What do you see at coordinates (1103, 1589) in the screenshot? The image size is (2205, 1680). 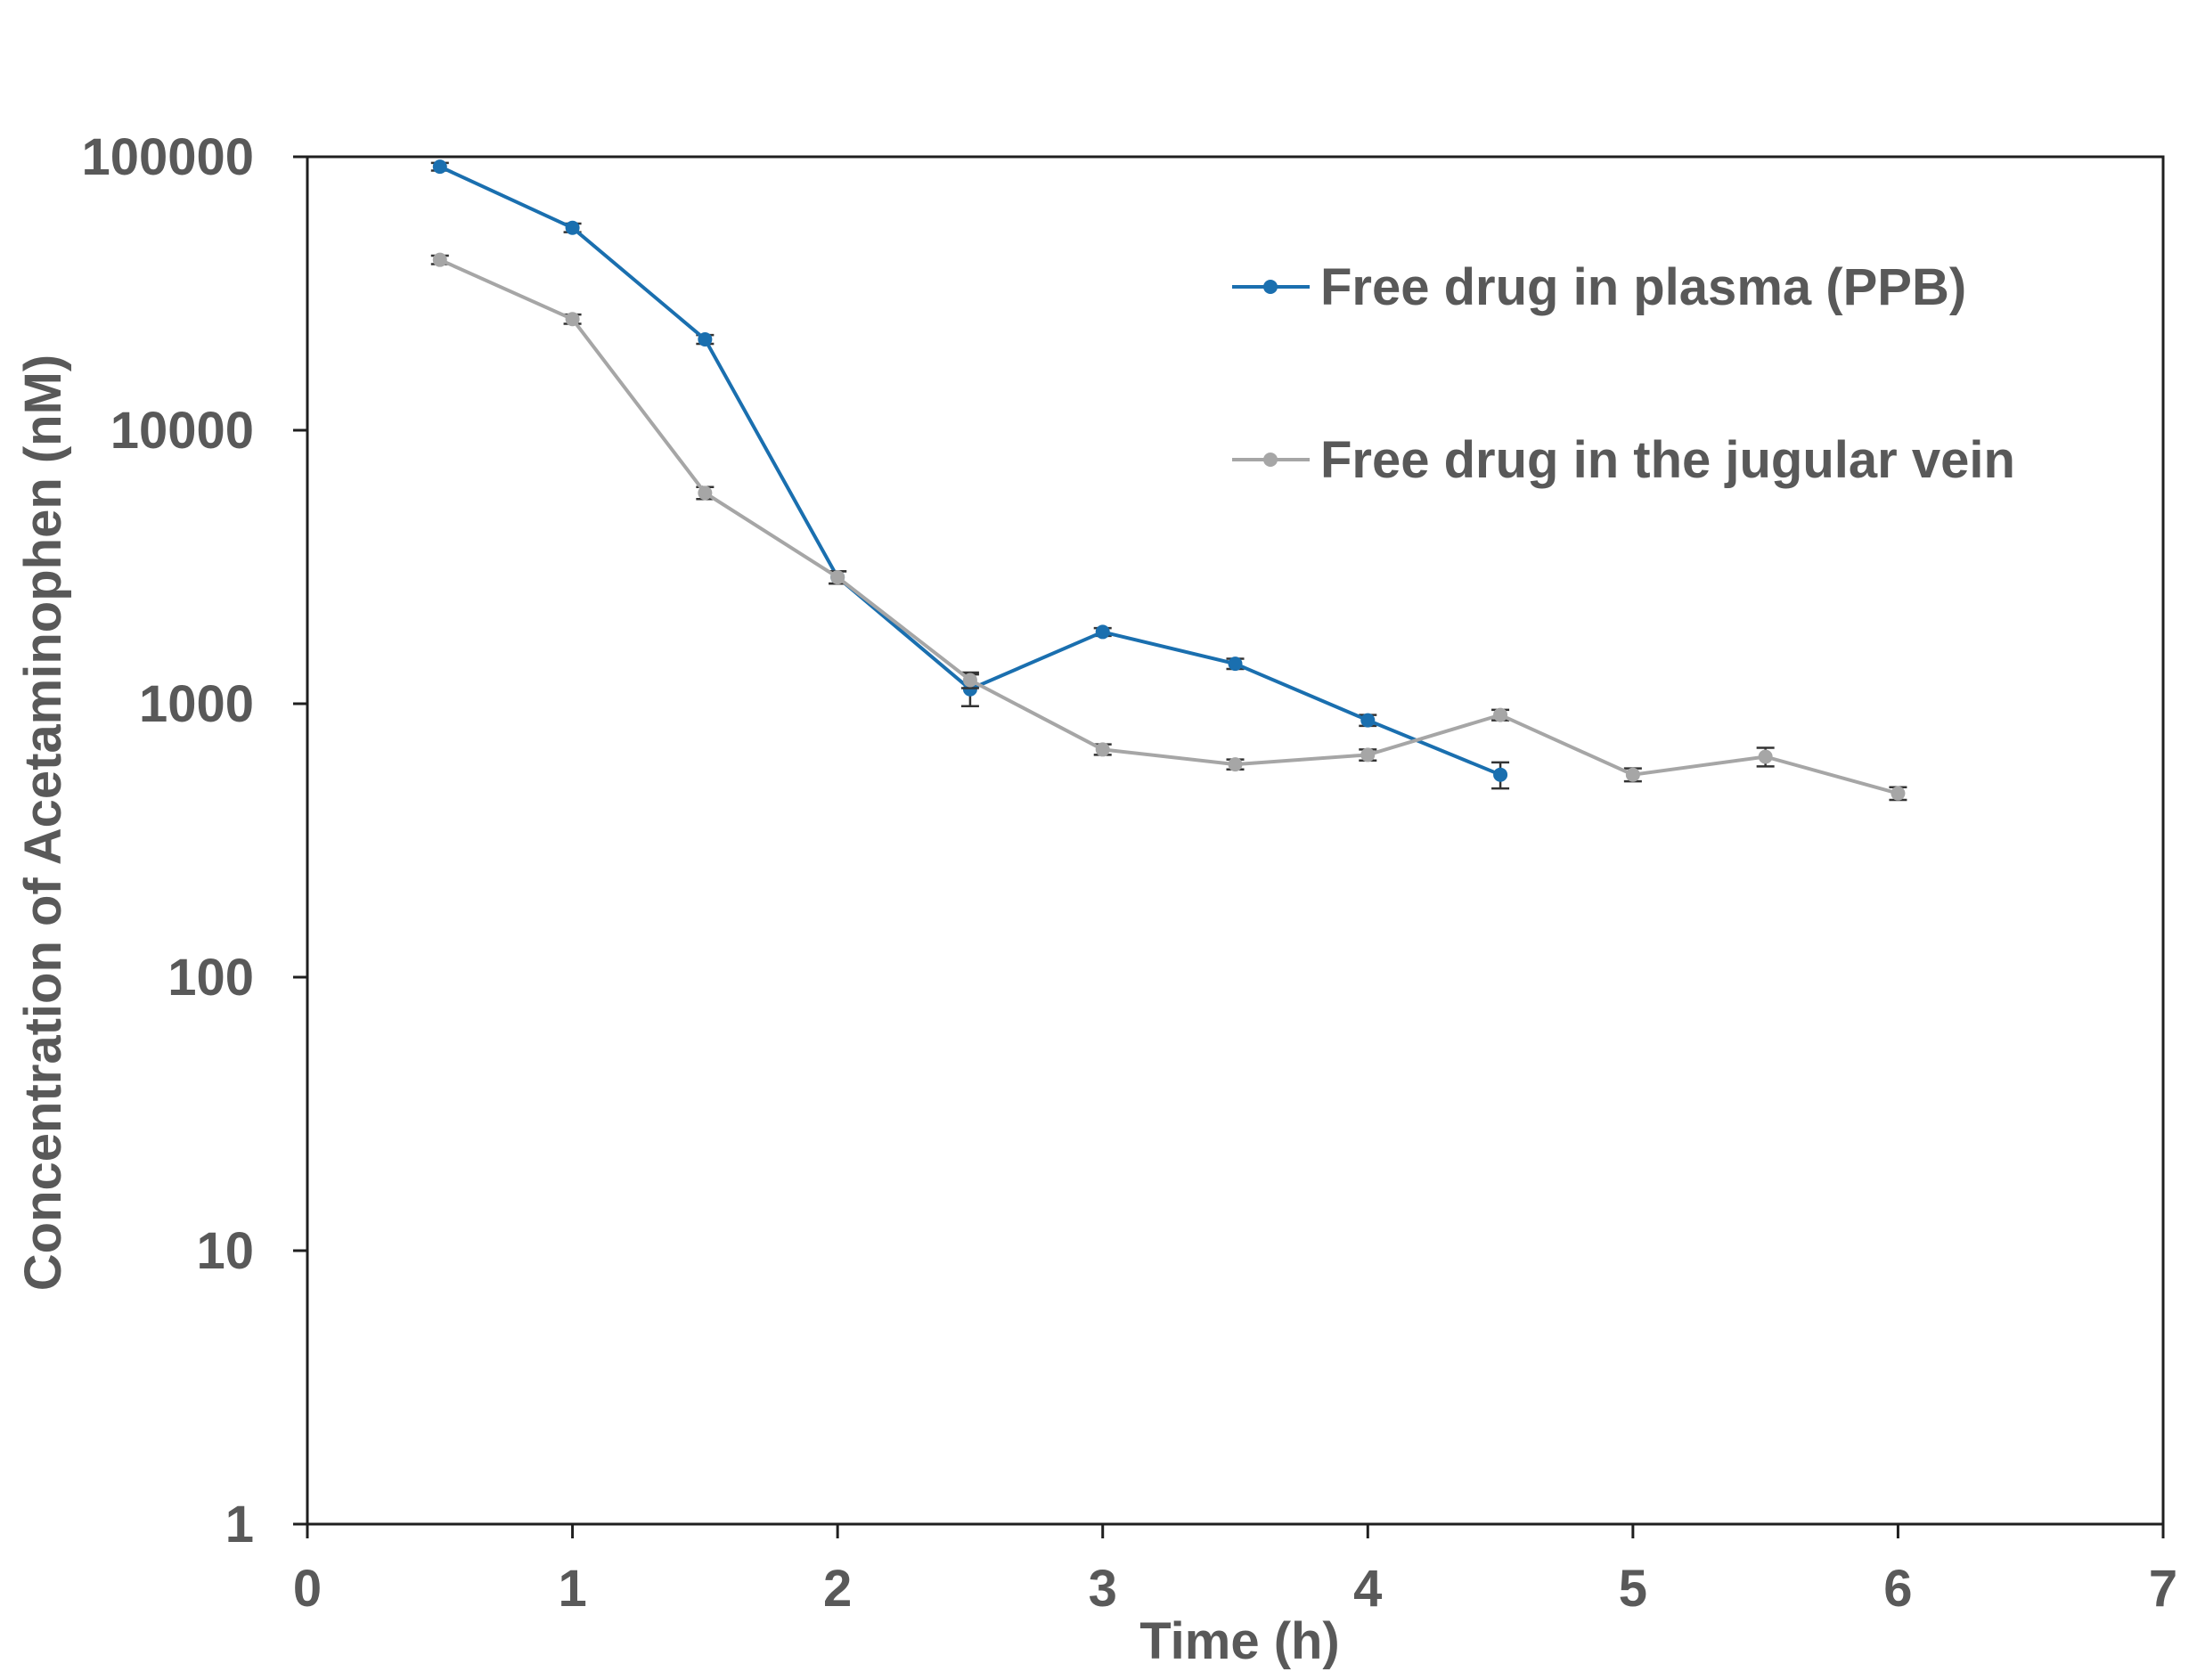 I see `x-tick-label: 3` at bounding box center [1103, 1589].